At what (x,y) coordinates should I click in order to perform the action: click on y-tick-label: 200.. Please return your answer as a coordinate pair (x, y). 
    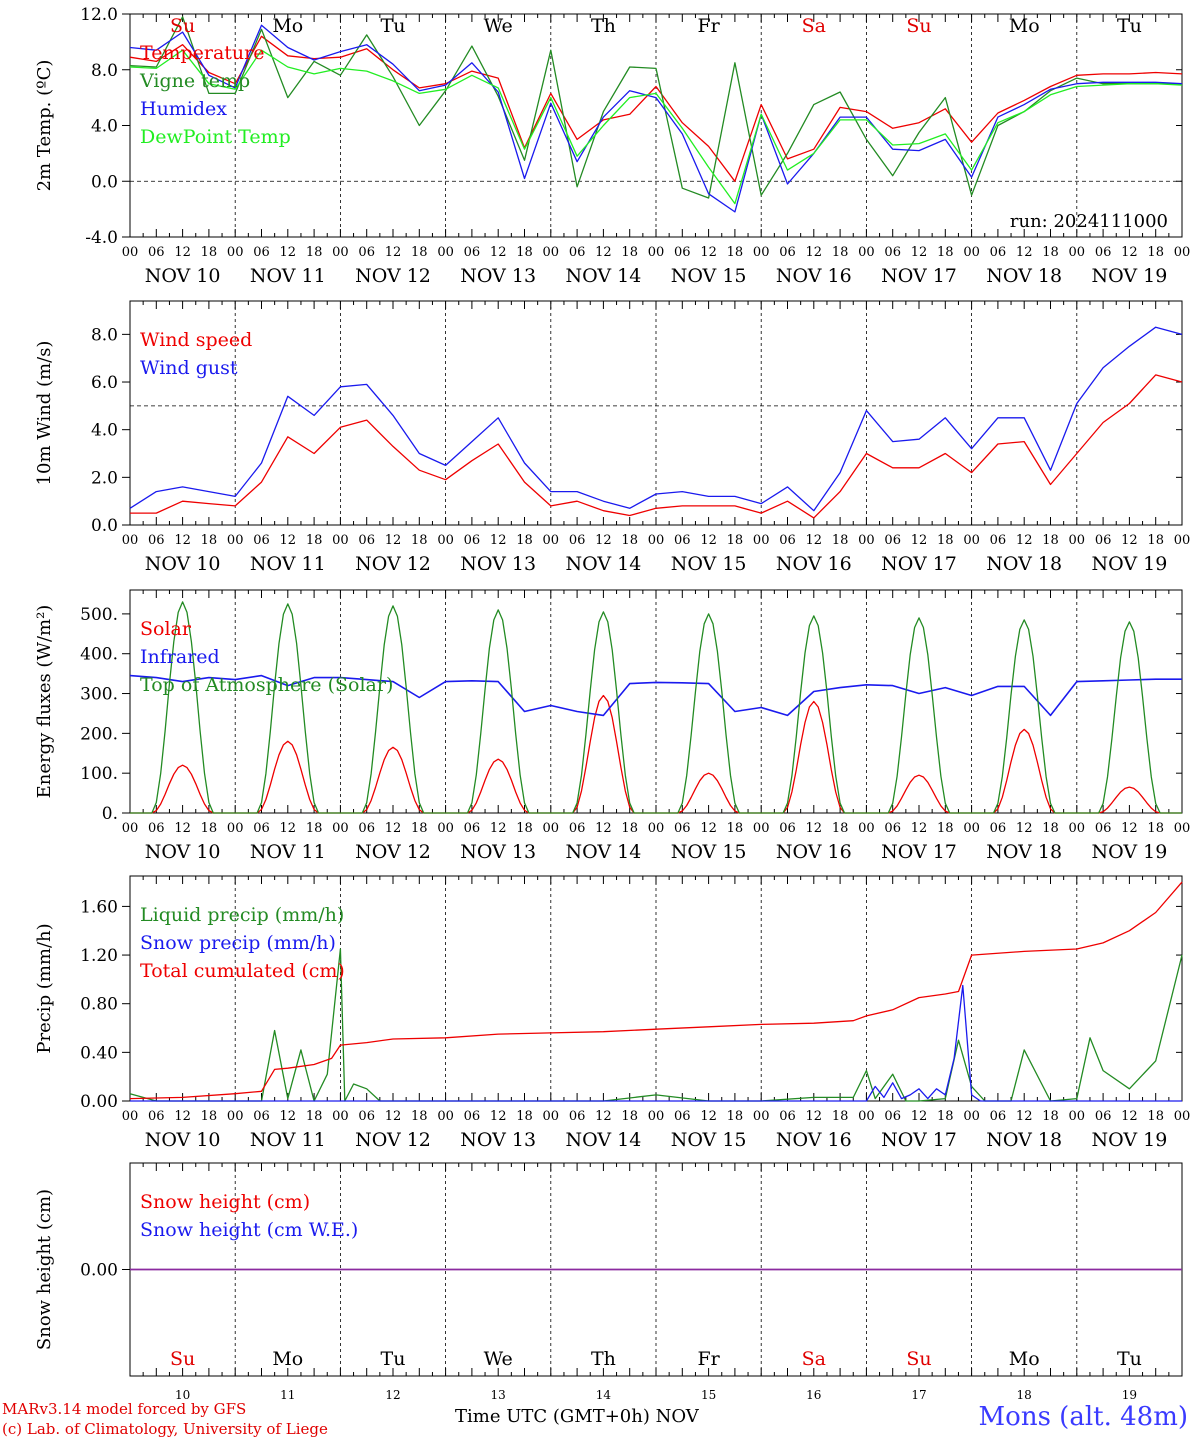
    Looking at the image, I should click on (99, 734).